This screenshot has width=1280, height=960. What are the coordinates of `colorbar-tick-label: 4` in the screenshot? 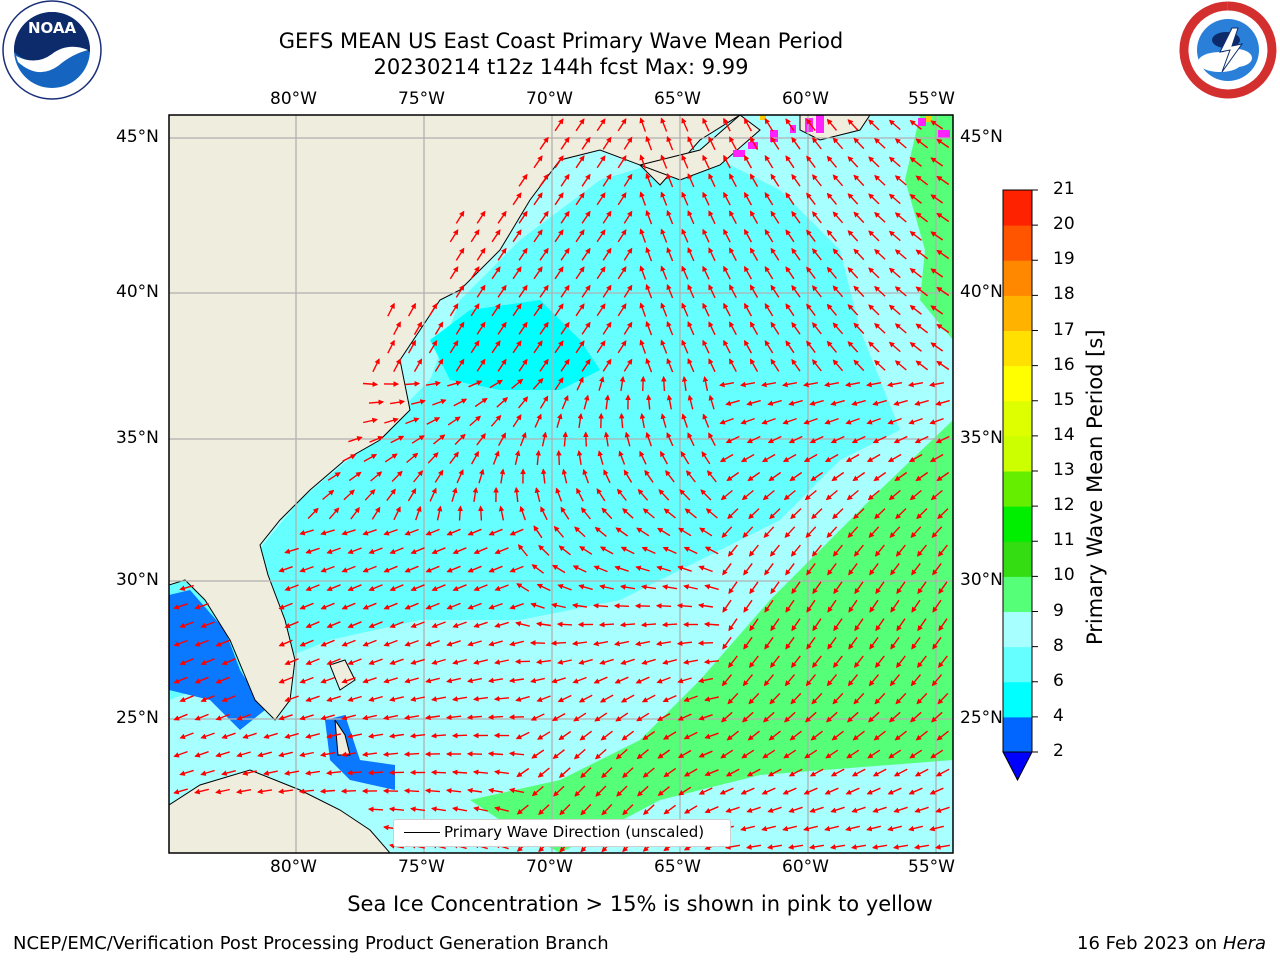 It's located at (1058, 716).